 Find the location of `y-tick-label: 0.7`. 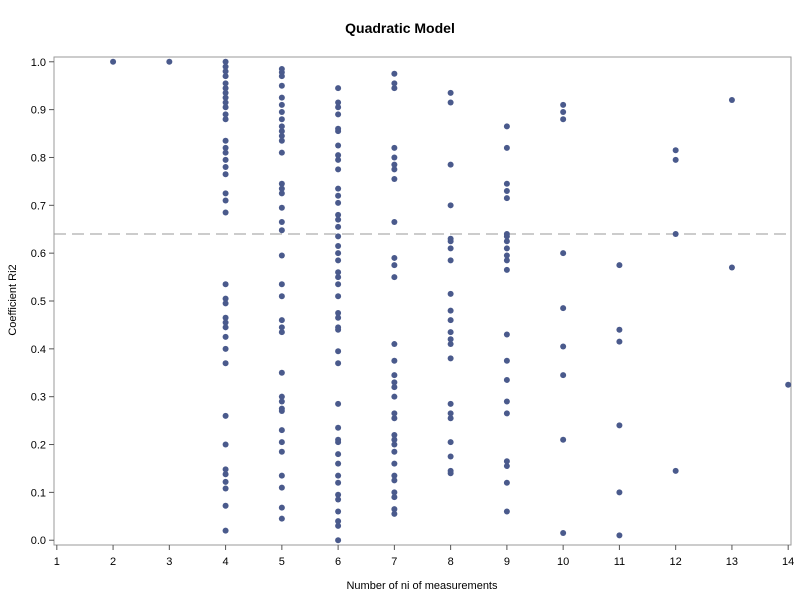

y-tick-label: 0.7 is located at coordinates (38, 206).